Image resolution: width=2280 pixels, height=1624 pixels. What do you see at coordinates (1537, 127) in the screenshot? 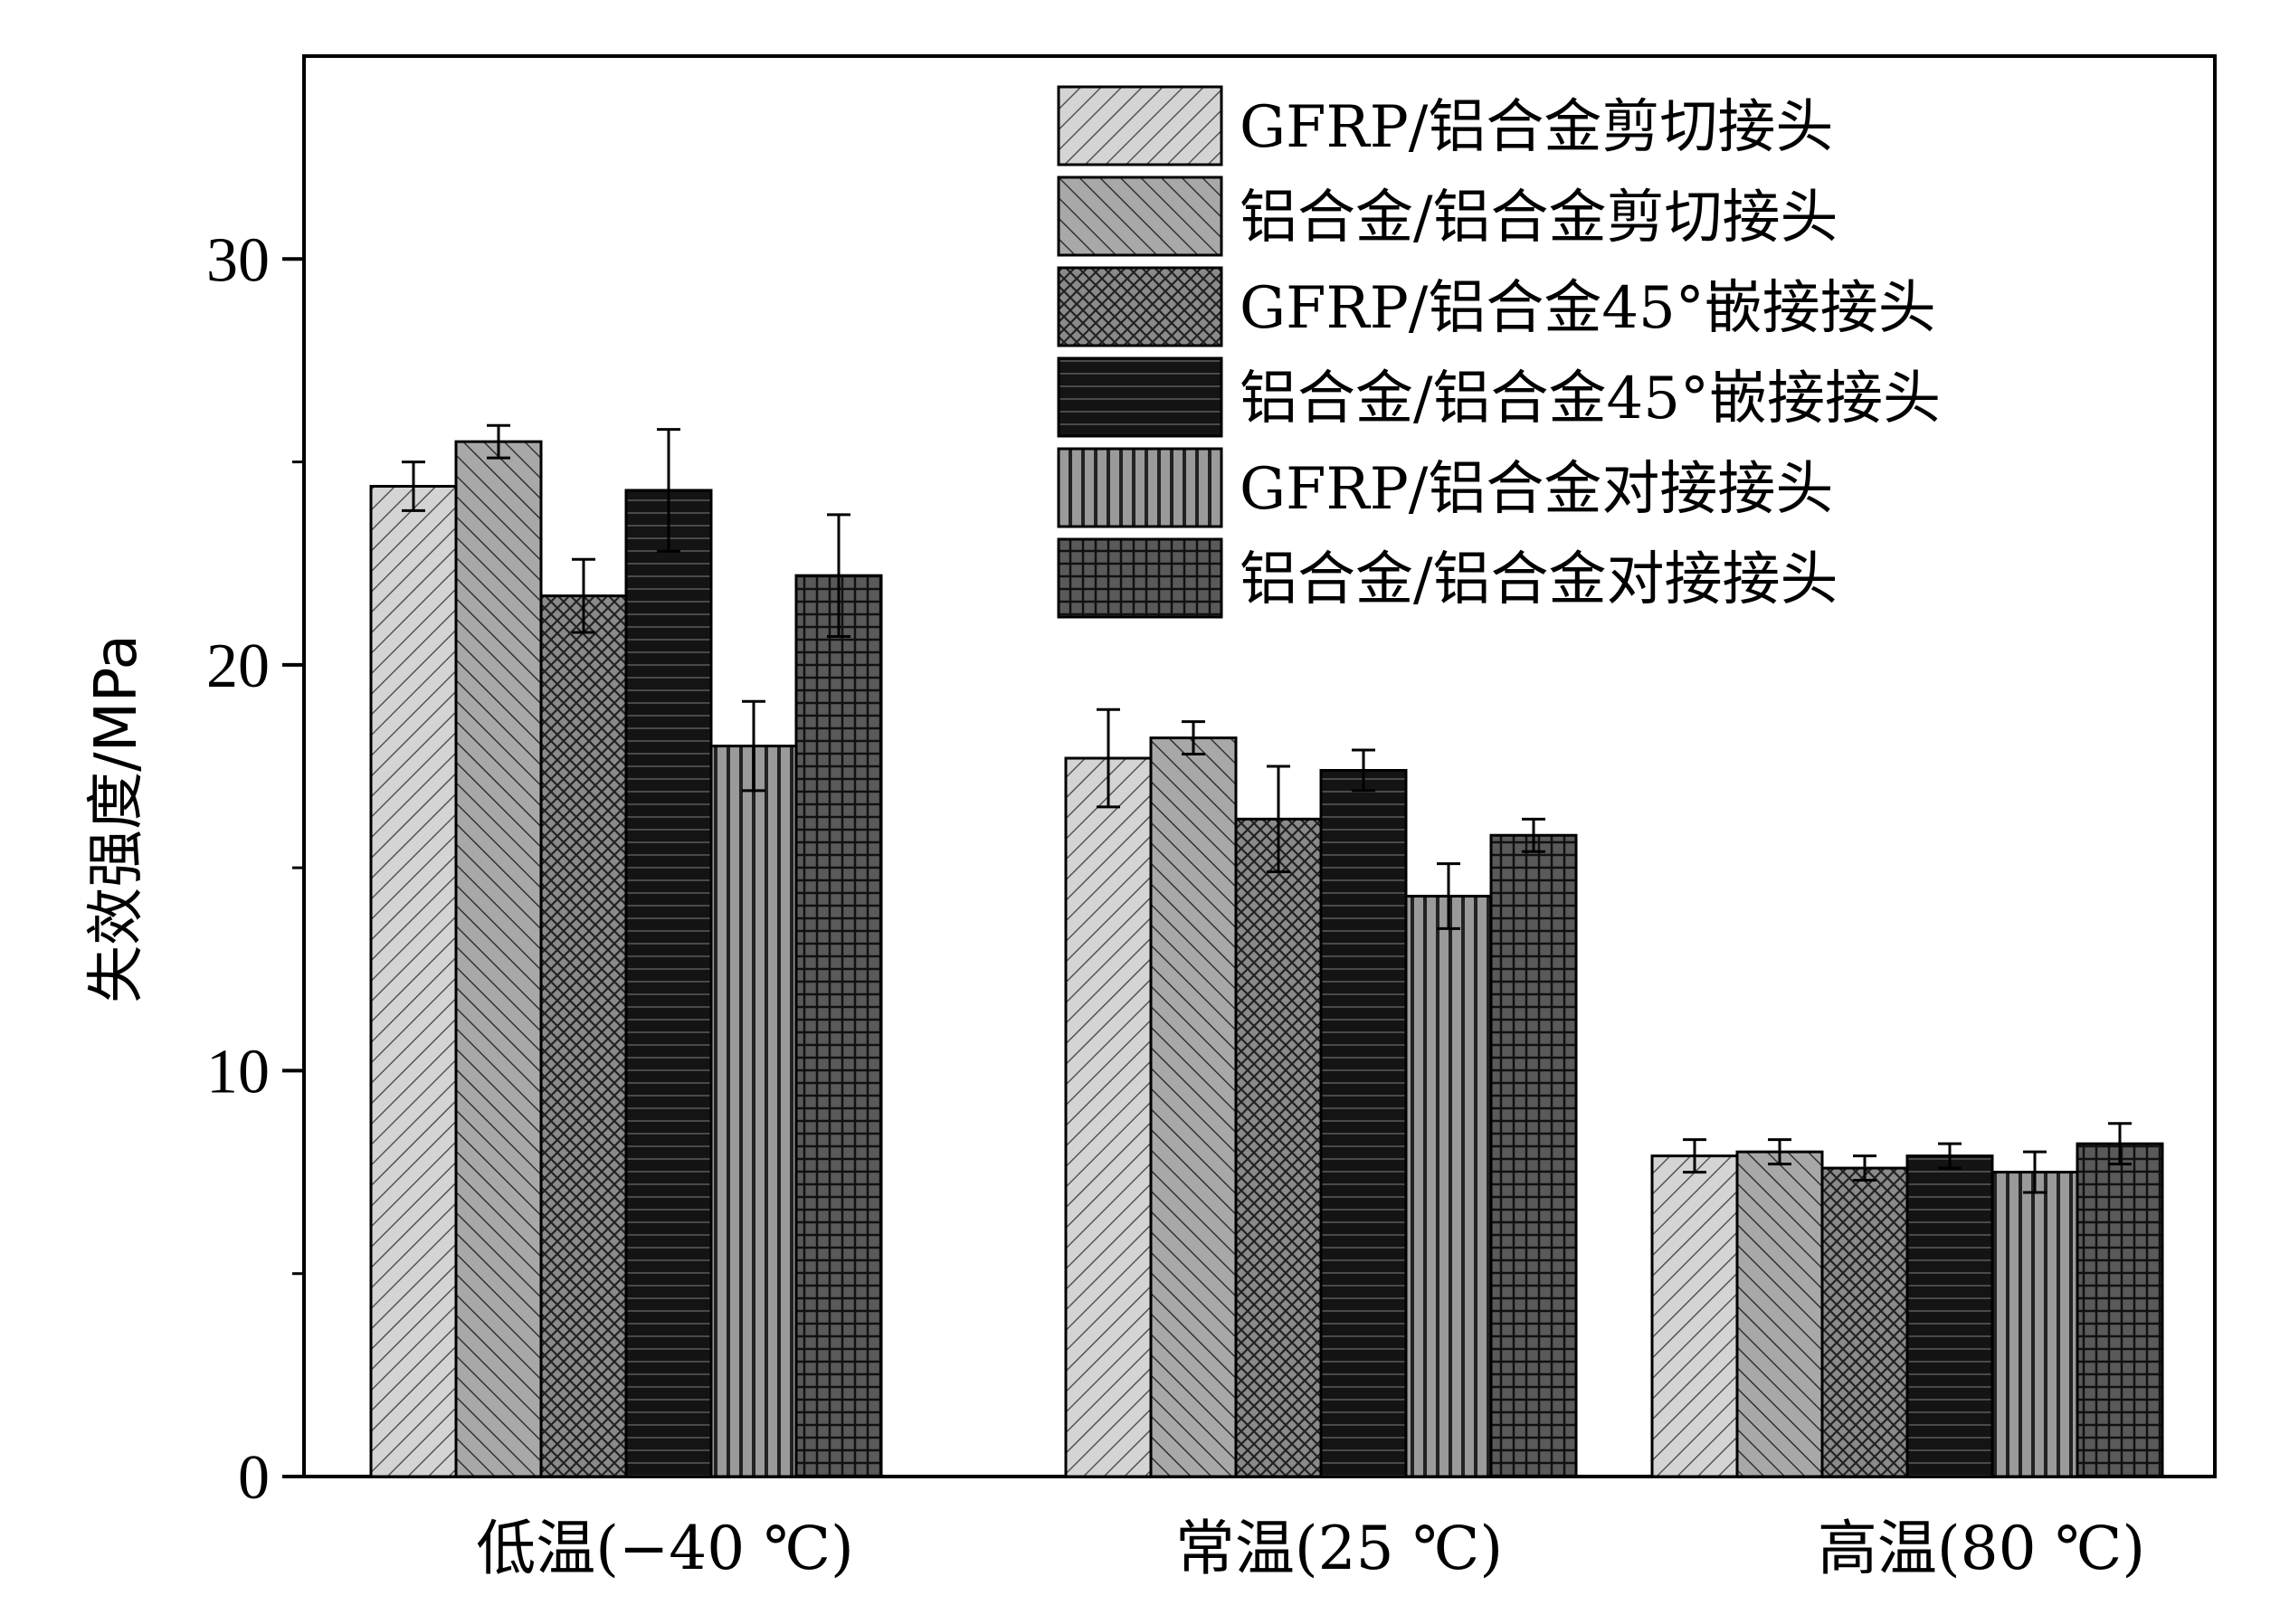
I see `legend-label: GFRP/铝合金剪切接头` at bounding box center [1537, 127].